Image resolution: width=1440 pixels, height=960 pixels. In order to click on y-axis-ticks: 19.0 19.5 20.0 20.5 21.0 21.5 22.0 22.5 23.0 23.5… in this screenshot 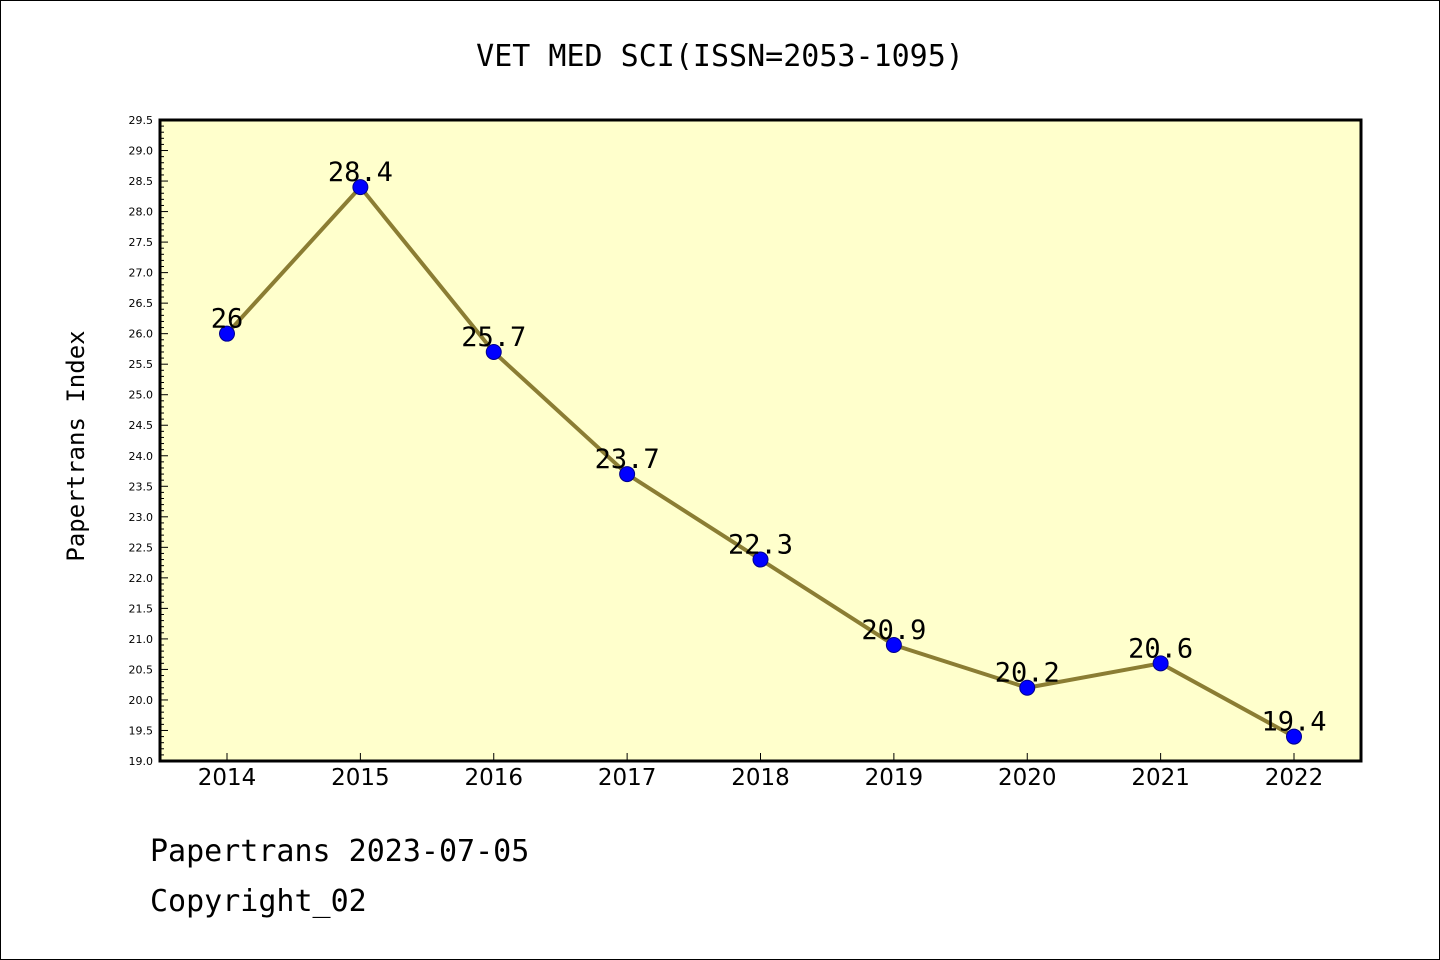, I will do `click(148, 441)`.